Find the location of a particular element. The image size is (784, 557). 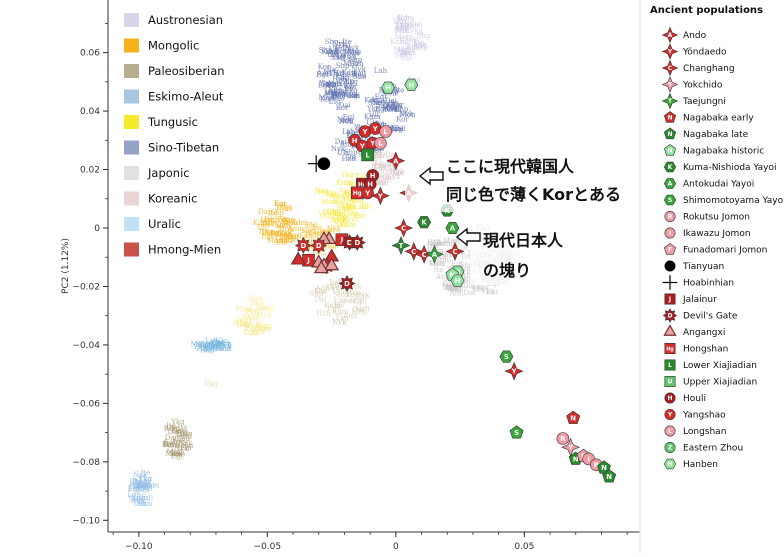

ancient-legend-item: K Kuma-Nishioda Yayoi is located at coordinates (720, 167).